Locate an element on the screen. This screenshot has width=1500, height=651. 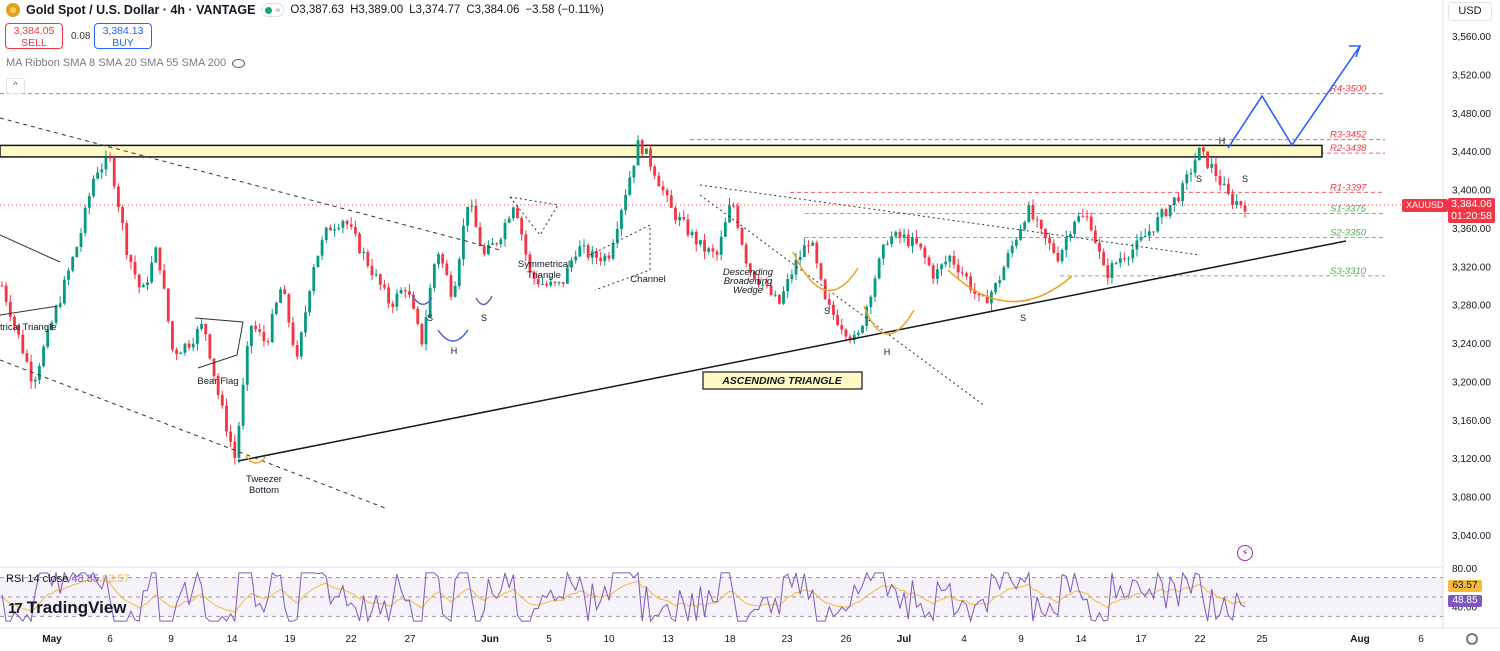
alert-bolt-icon: ⚡ is located at coordinates (1245, 553).